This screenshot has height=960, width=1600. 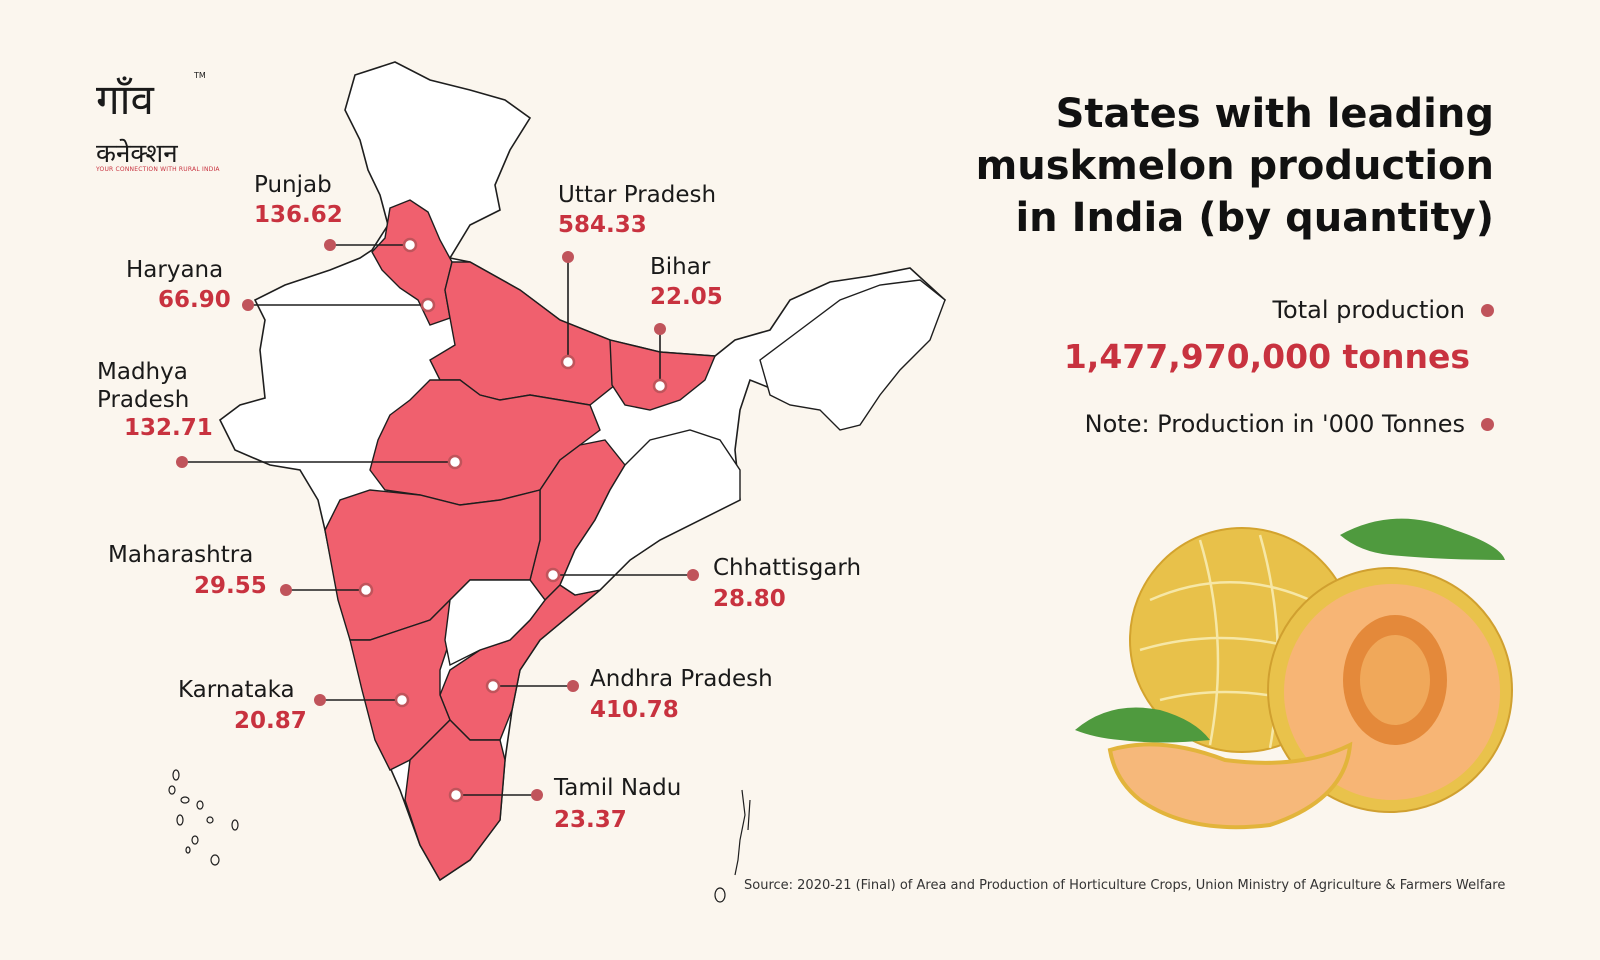 I want to click on state-marker-punjab, so click(x=410, y=245).